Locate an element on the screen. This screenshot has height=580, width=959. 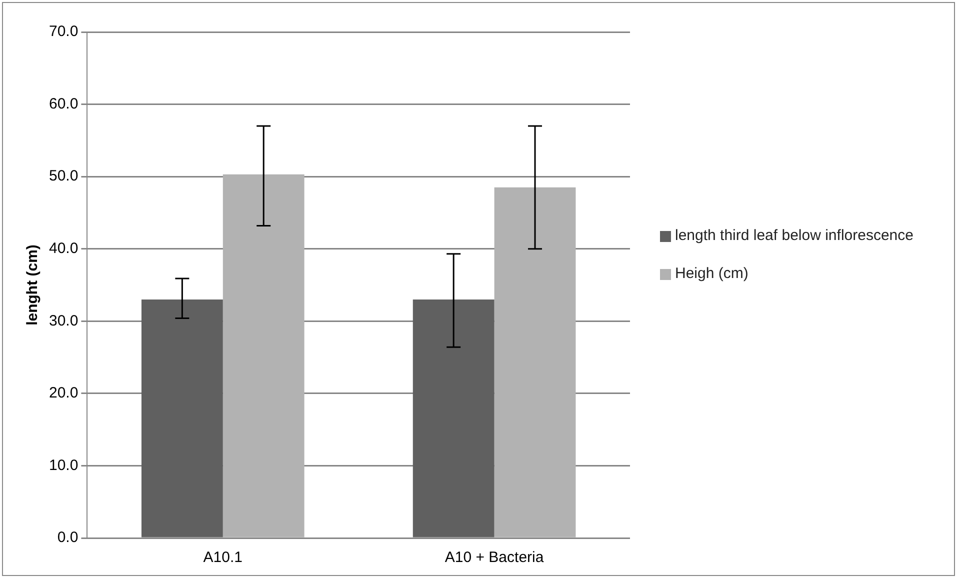
y-tick-label: 40.0 is located at coordinates (63, 248).